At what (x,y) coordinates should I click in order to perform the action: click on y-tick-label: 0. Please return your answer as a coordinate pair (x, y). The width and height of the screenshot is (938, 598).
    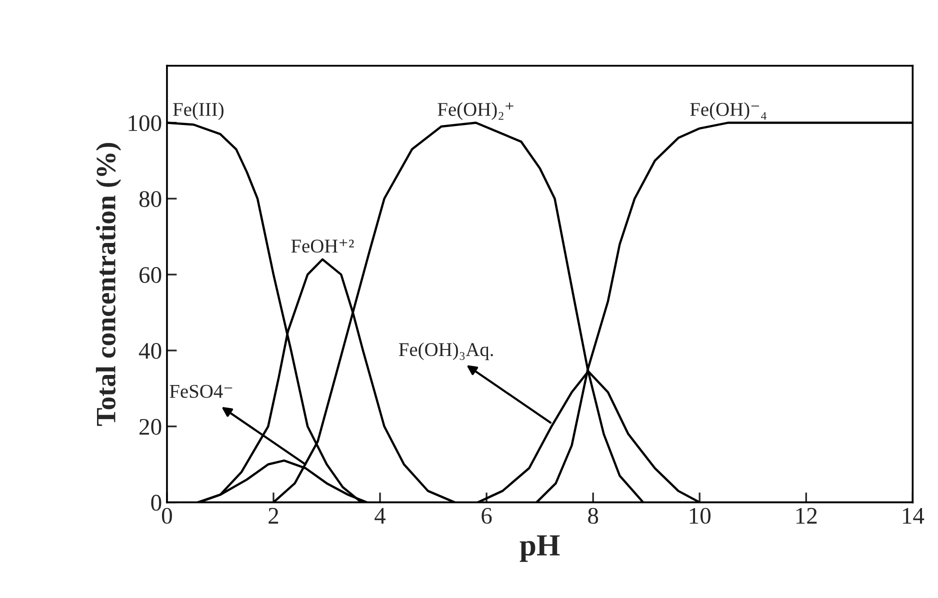
    Looking at the image, I should click on (156, 502).